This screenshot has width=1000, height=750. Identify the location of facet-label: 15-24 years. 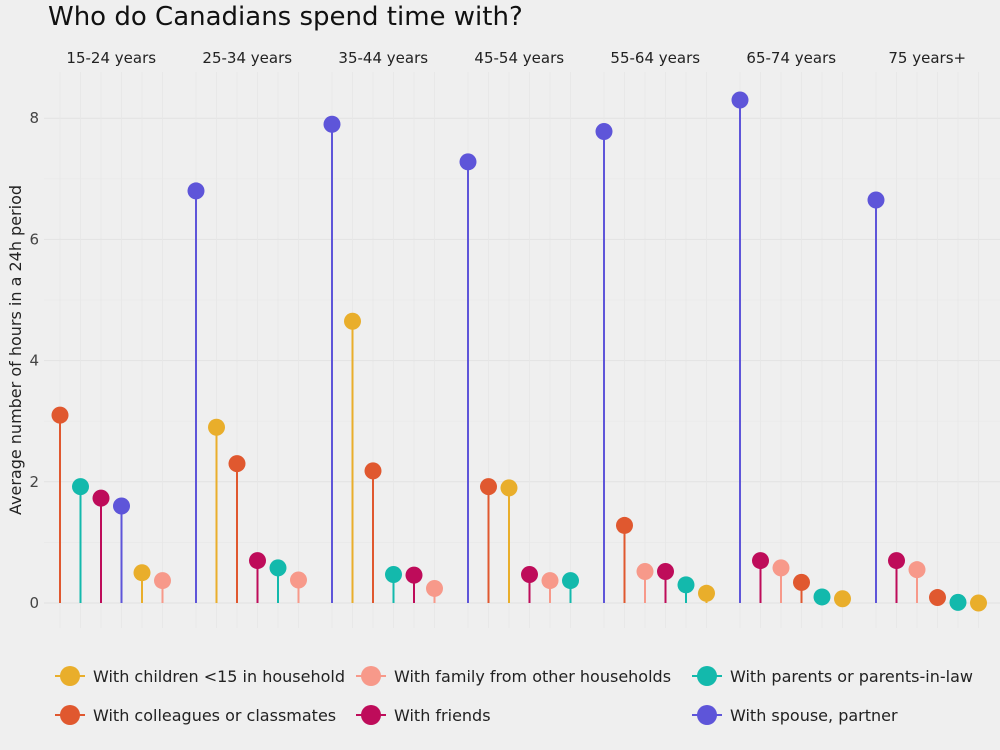
(111, 58).